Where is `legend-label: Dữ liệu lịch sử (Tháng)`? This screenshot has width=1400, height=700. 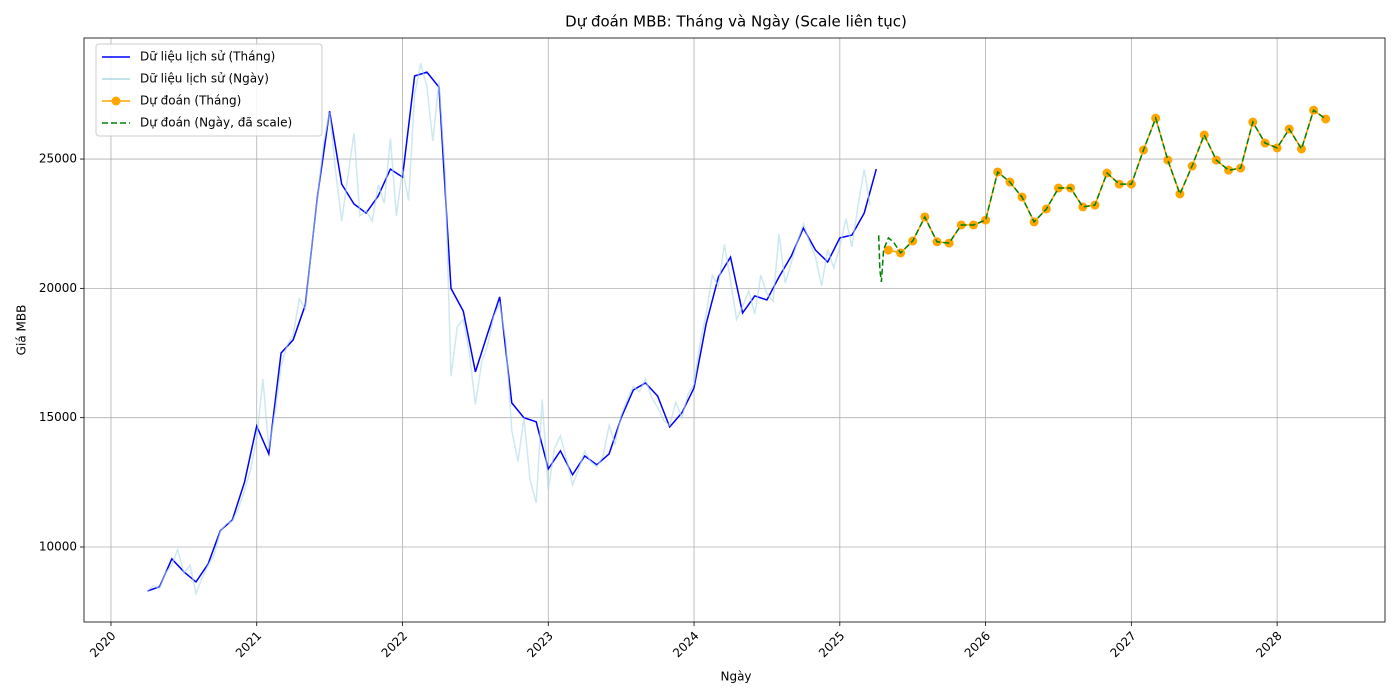
legend-label: Dữ liệu lịch sử (Tháng) is located at coordinates (207, 57).